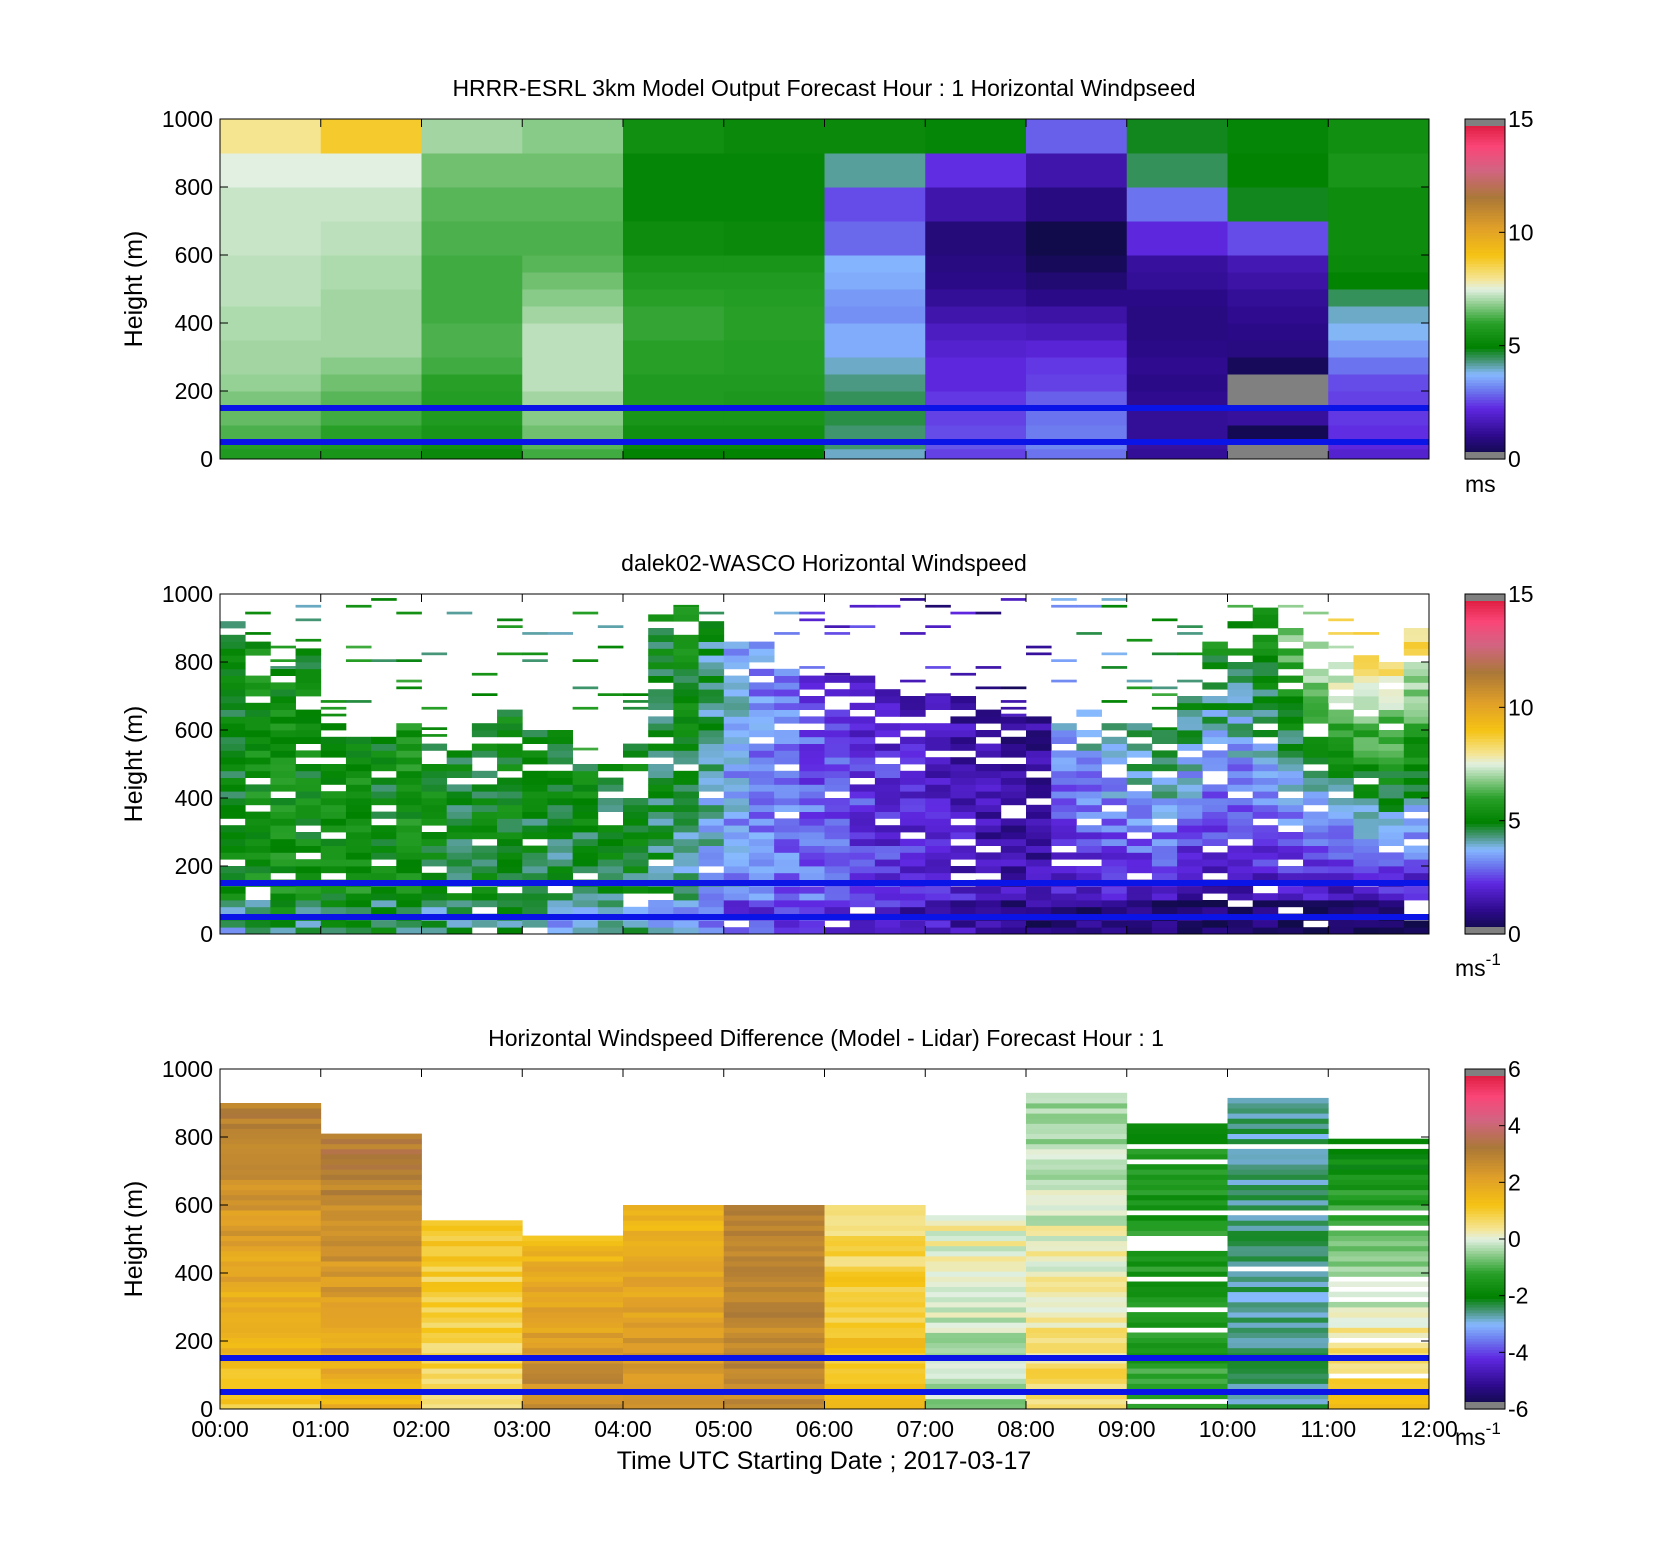  What do you see at coordinates (1514, 1126) in the screenshot?
I see `colorbar-tick-label: 4` at bounding box center [1514, 1126].